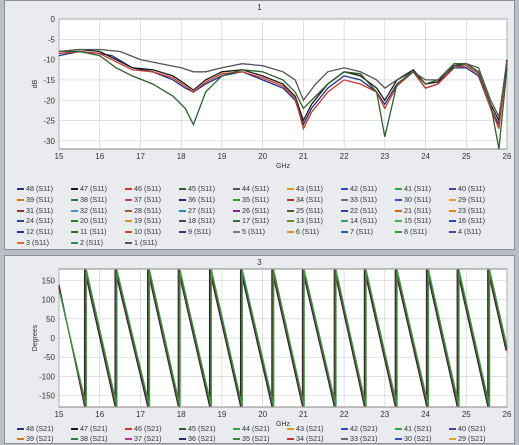  What do you see at coordinates (425, 414) in the screenshot?
I see `x-tick-label: 24` at bounding box center [425, 414].